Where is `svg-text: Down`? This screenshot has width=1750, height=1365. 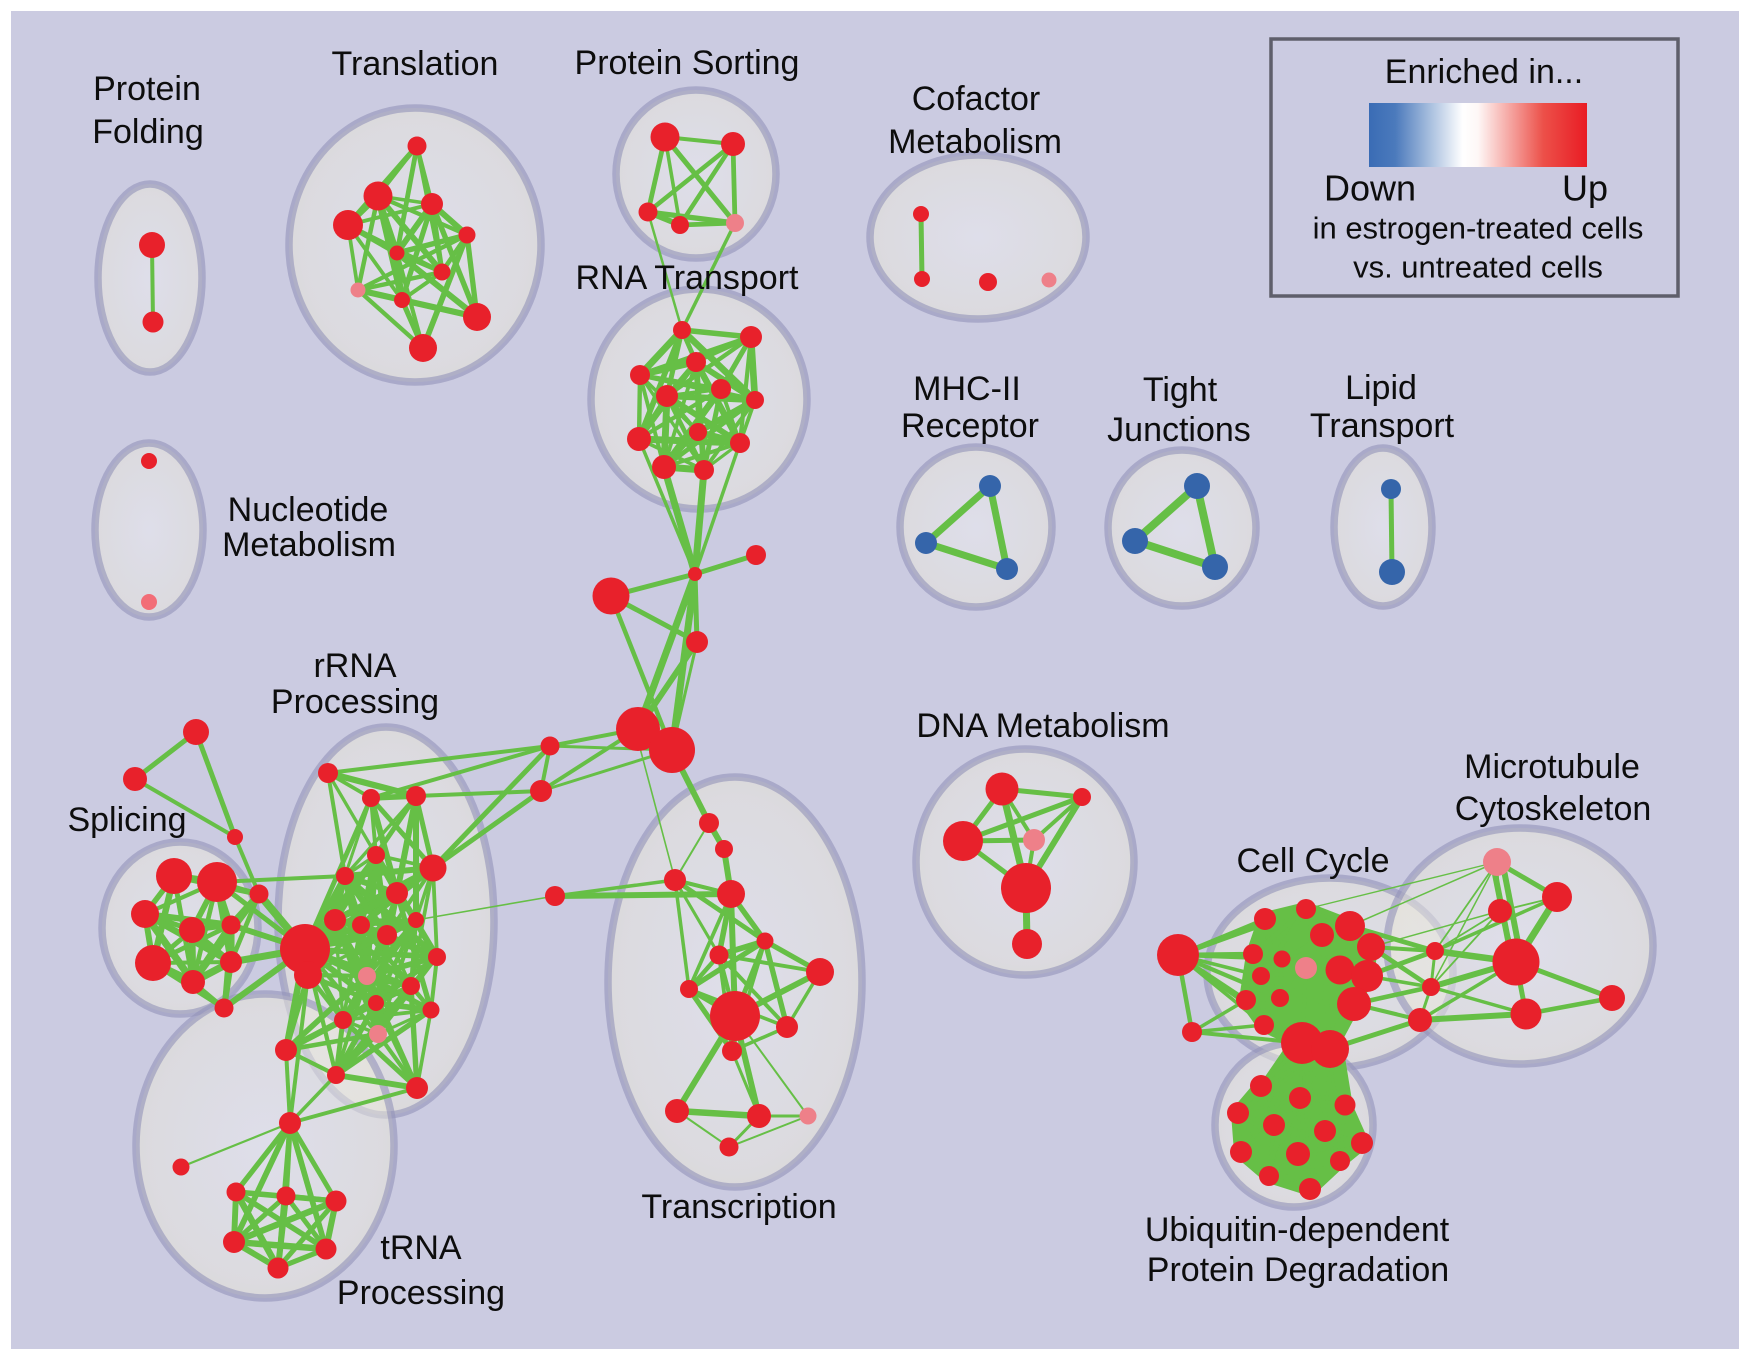 svg-text: Down is located at coordinates (1370, 188).